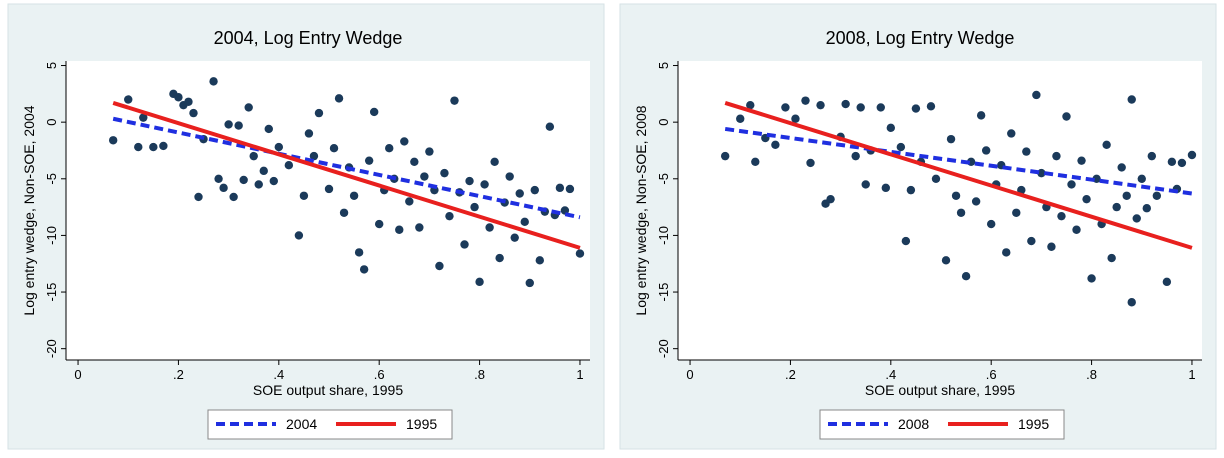 This screenshot has width=1224, height=458. What do you see at coordinates (1091, 374) in the screenshot?
I see `x-tick-label: .8` at bounding box center [1091, 374].